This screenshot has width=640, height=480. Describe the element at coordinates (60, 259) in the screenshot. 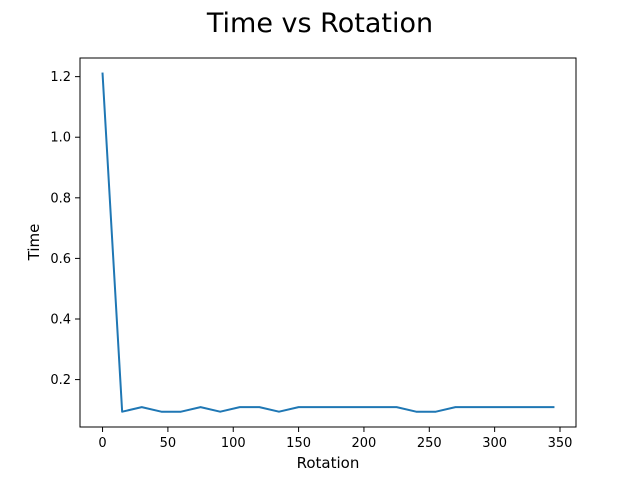

I see `y-tick-label: 0.6` at that location.